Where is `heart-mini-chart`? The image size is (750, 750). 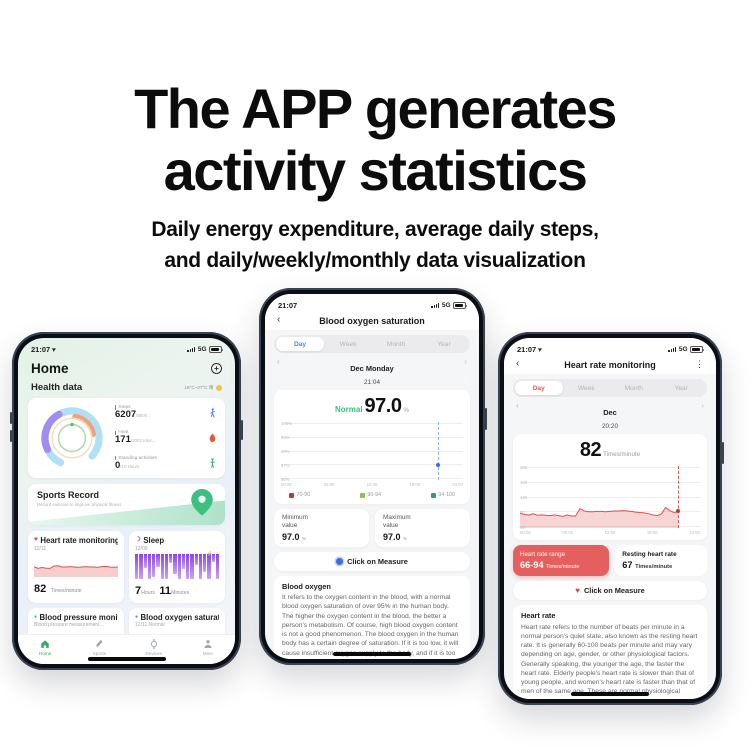
heart-mini-chart is located at coordinates (76, 565).